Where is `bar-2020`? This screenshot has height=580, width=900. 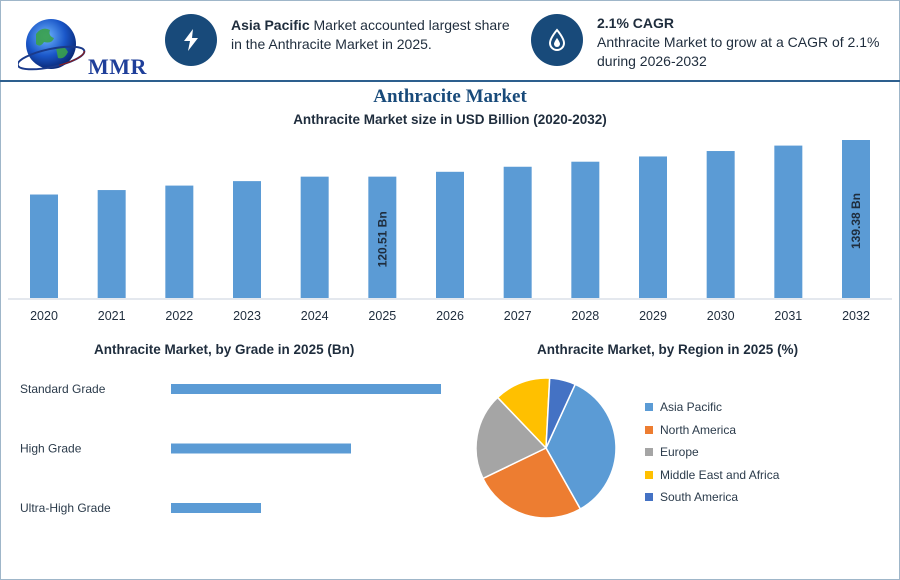
bar-2020 is located at coordinates (44, 246).